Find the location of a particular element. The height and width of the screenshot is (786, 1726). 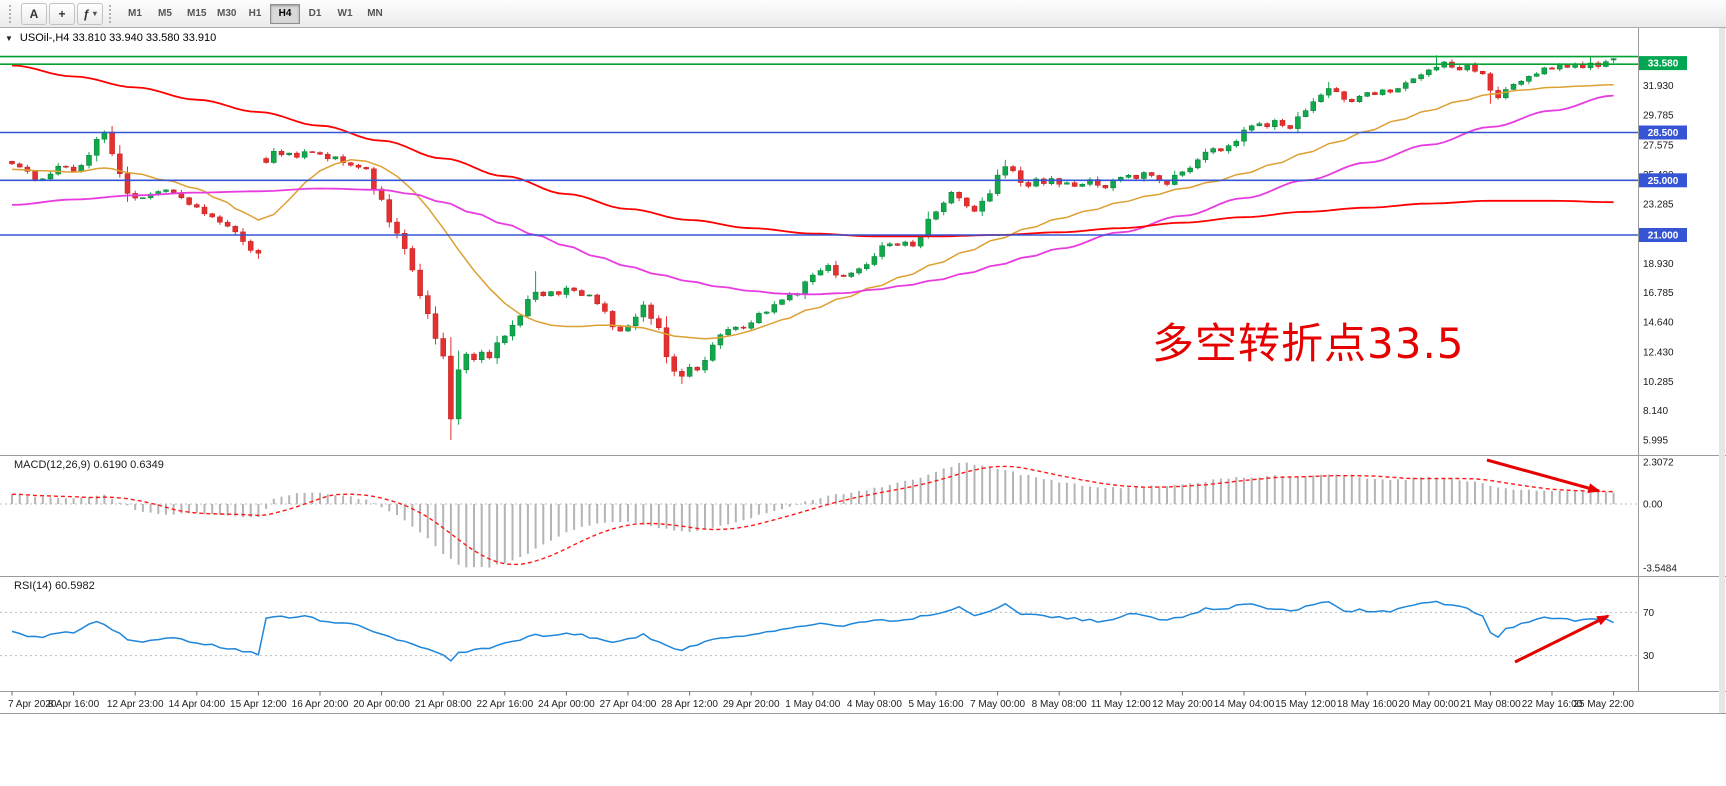

timeframe-mn: MN is located at coordinates (375, 14).